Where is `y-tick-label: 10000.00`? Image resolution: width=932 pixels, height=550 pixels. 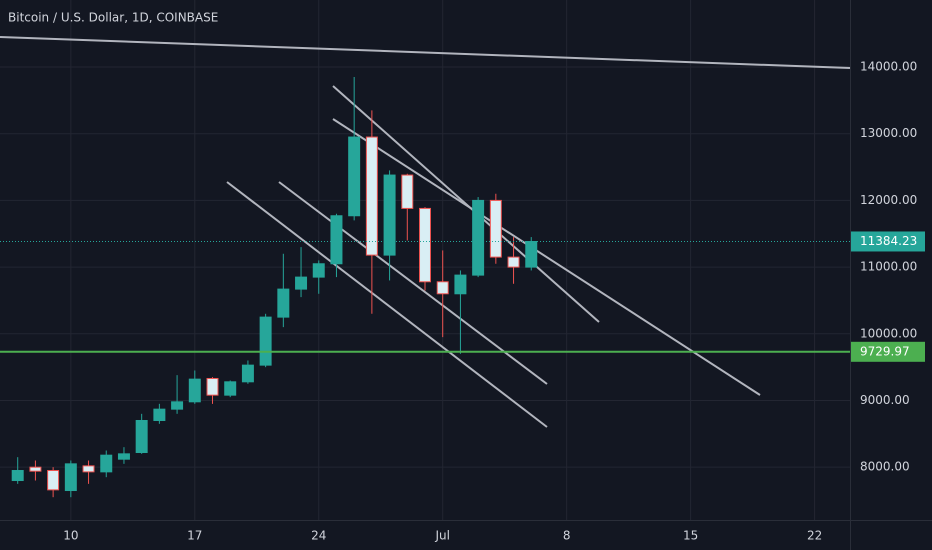 y-tick-label: 10000.00 is located at coordinates (888, 333).